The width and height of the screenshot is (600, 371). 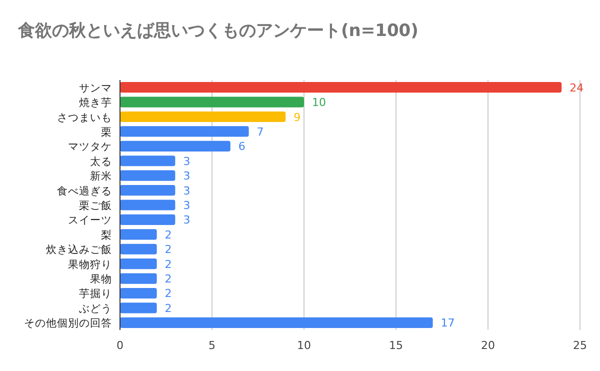 What do you see at coordinates (95, 293) in the screenshot?
I see `y-tick-label: 芋掘り` at bounding box center [95, 293].